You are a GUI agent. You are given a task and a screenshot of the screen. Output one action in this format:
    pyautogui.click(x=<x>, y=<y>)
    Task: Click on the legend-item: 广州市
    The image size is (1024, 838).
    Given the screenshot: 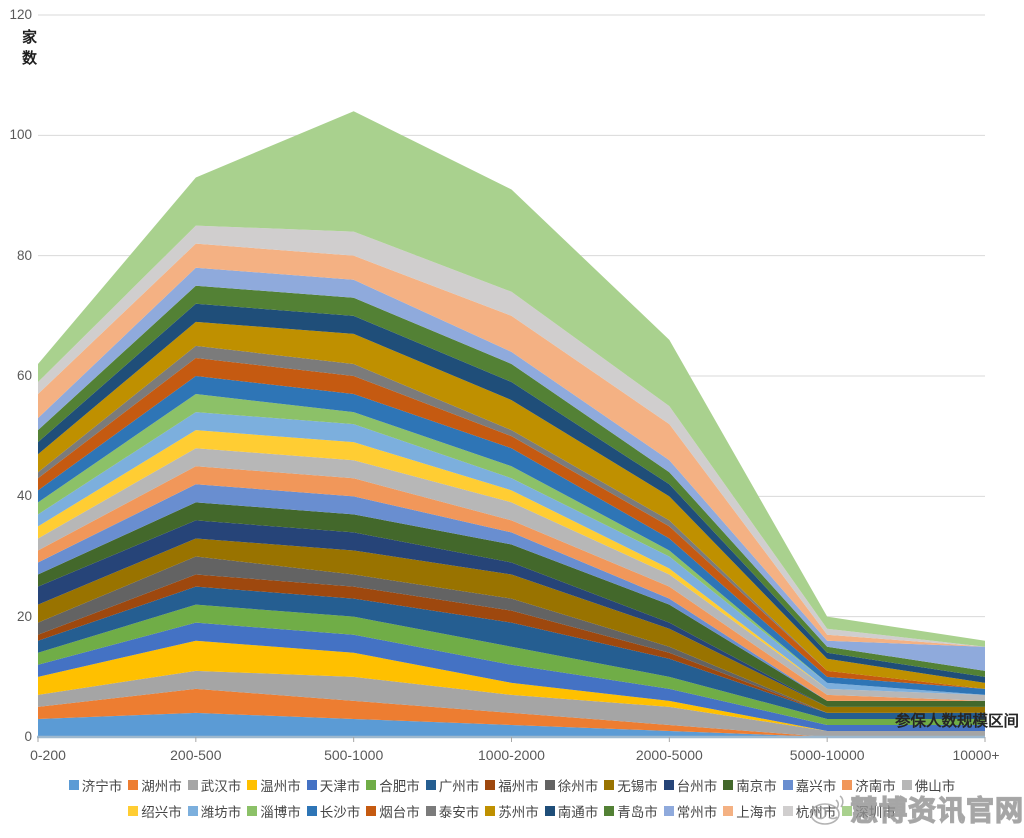 What is the action you would take?
    pyautogui.click(x=452, y=785)
    